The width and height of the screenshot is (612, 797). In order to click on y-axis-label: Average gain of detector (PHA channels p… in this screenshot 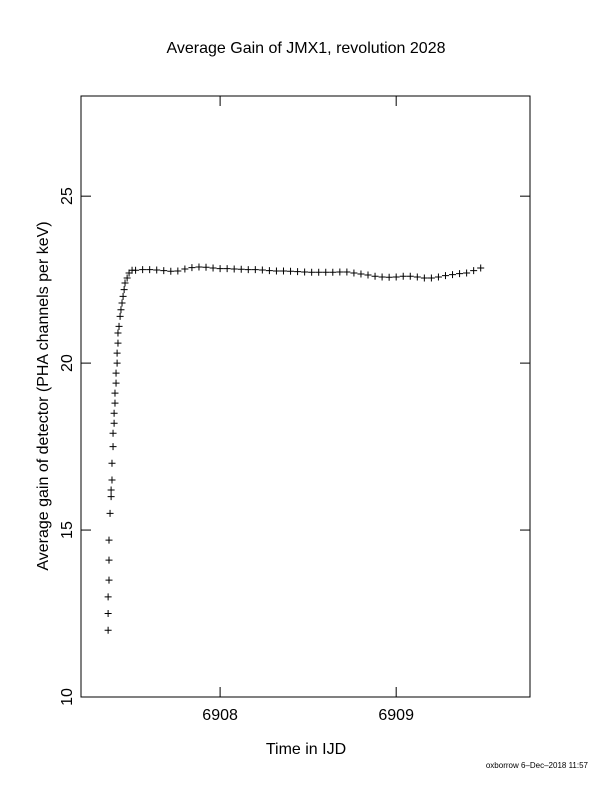, I will do `click(43, 395)`.